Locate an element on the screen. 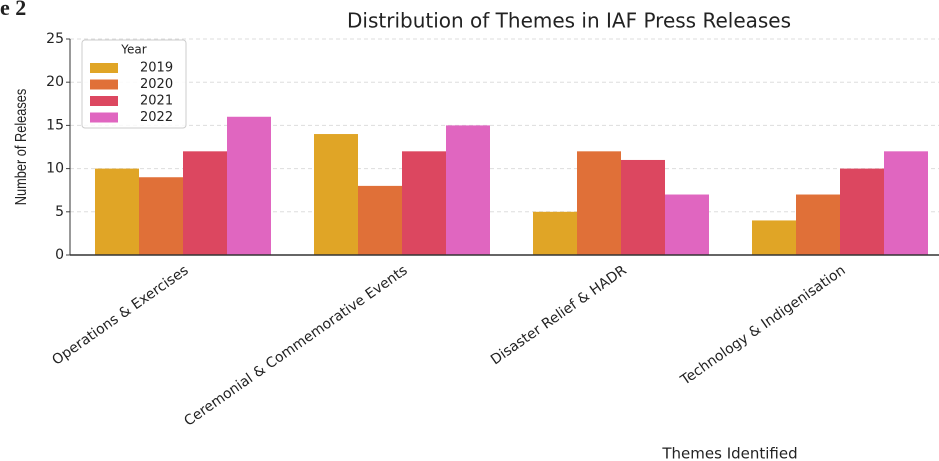  x-tick-label: Ceremonial & Commemorative Events is located at coordinates (295, 345).